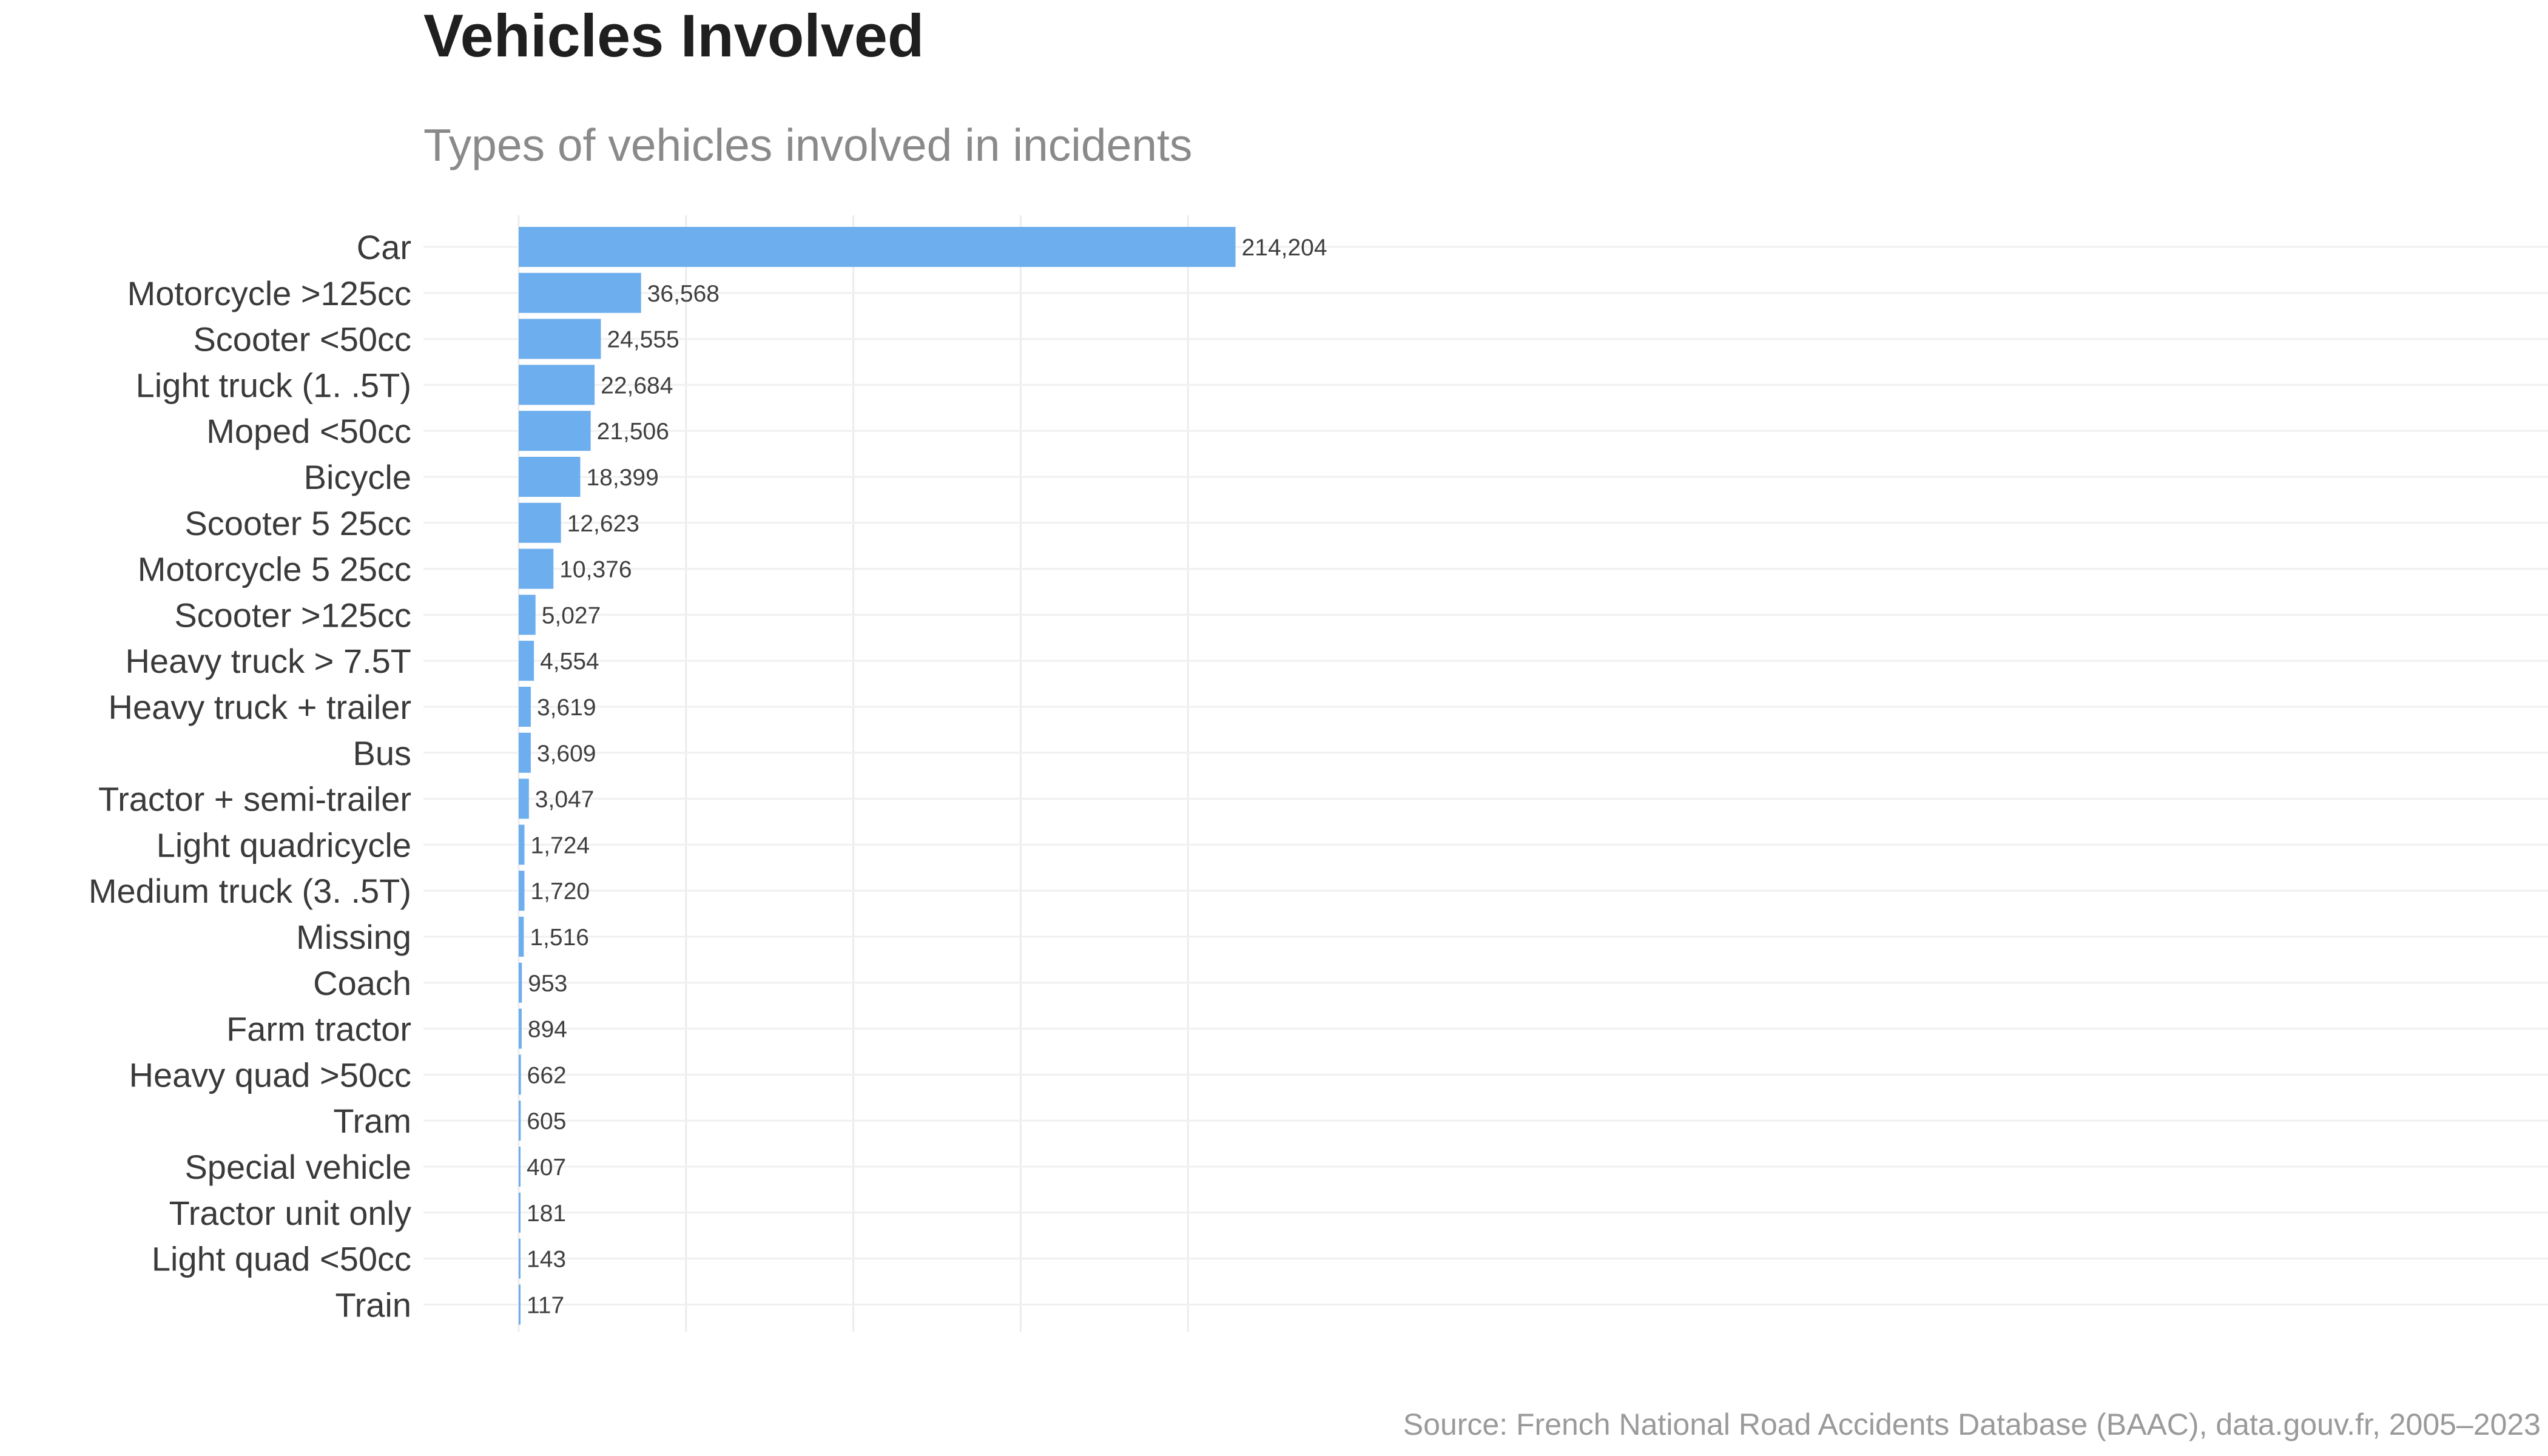 This screenshot has width=2548, height=1456. Describe the element at coordinates (622, 478) in the screenshot. I see `bar-value-label: 18,399` at that location.